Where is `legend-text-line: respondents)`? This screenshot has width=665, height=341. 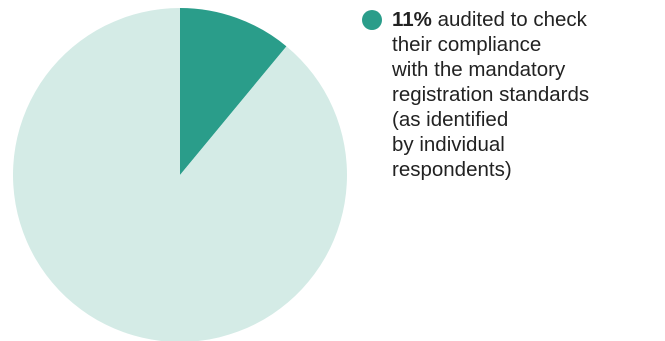
legend-text-line: respondents) is located at coordinates (452, 169).